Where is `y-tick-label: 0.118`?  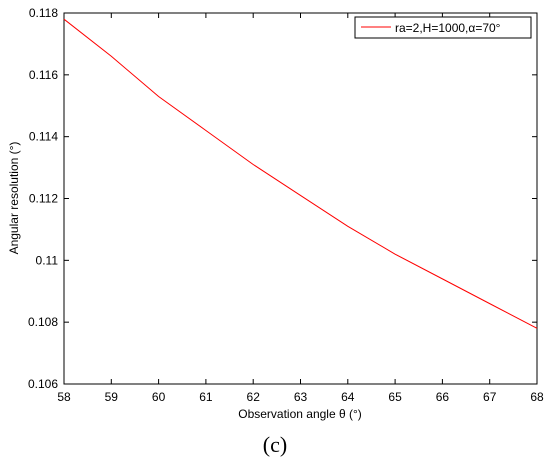
y-tick-label: 0.118 is located at coordinates (43, 13).